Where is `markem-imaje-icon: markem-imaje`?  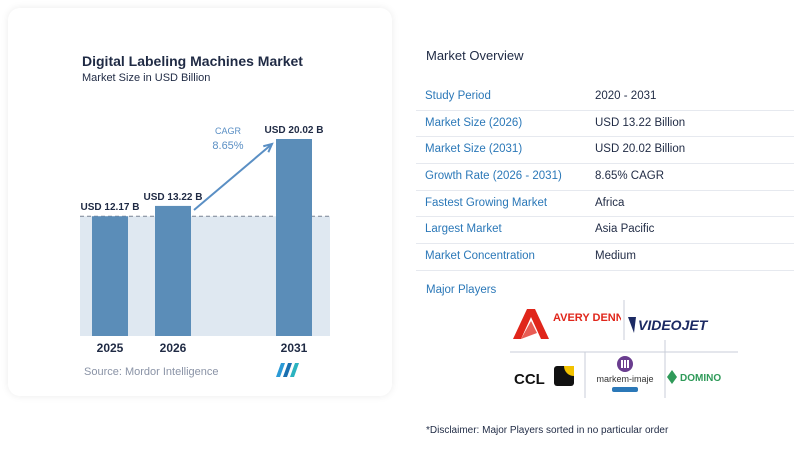 markem-imaje-icon: markem-imaje is located at coordinates (625, 374).